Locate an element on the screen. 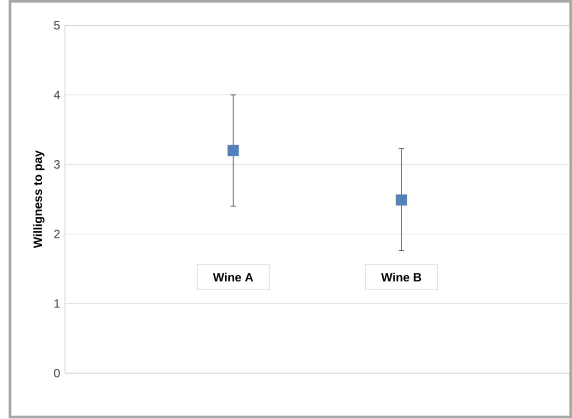  x-tick-label: Wine A is located at coordinates (233, 277).